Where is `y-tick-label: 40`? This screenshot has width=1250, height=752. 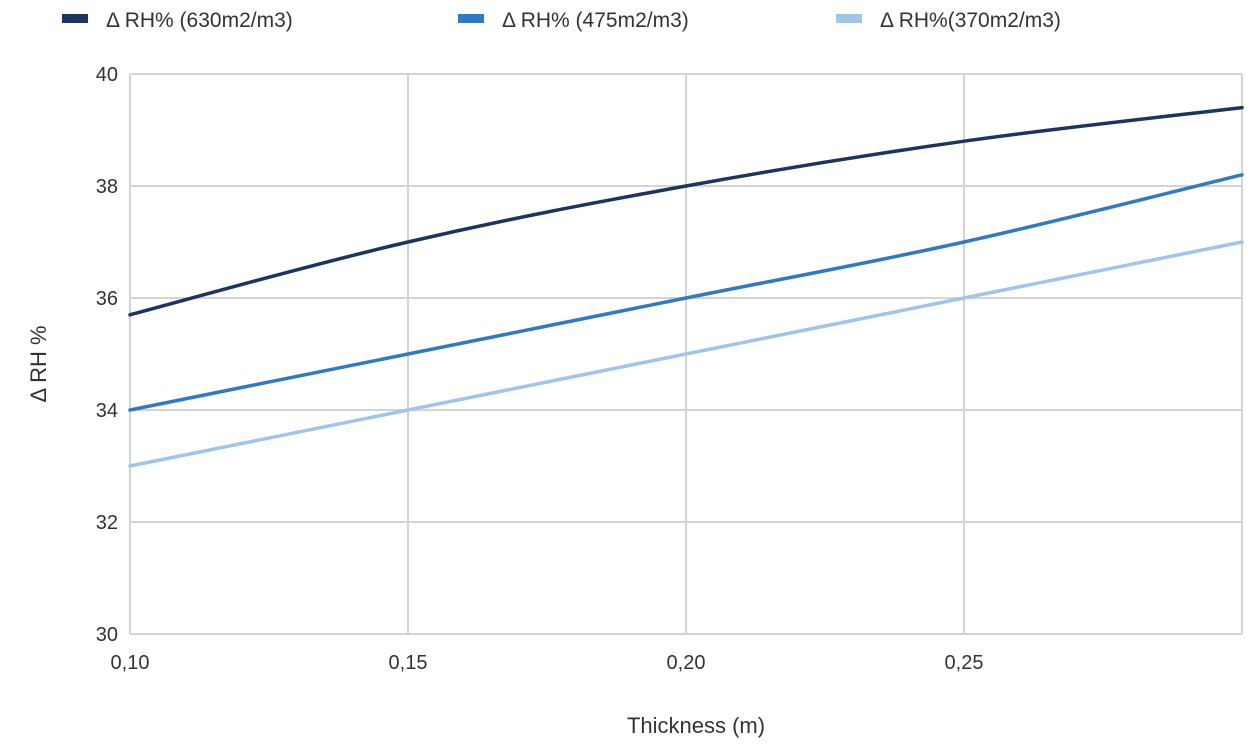
y-tick-label: 40 is located at coordinates (107, 75).